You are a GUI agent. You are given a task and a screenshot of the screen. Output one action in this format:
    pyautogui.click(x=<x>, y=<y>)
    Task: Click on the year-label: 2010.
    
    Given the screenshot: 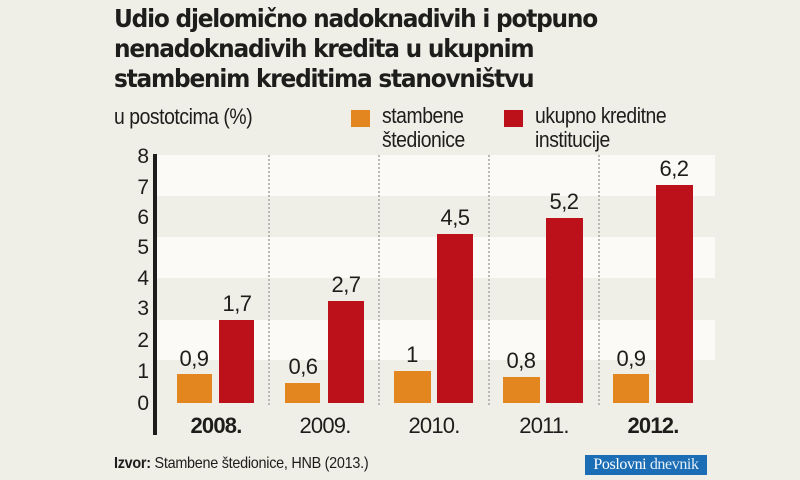 What is the action you would take?
    pyautogui.click(x=434, y=425)
    